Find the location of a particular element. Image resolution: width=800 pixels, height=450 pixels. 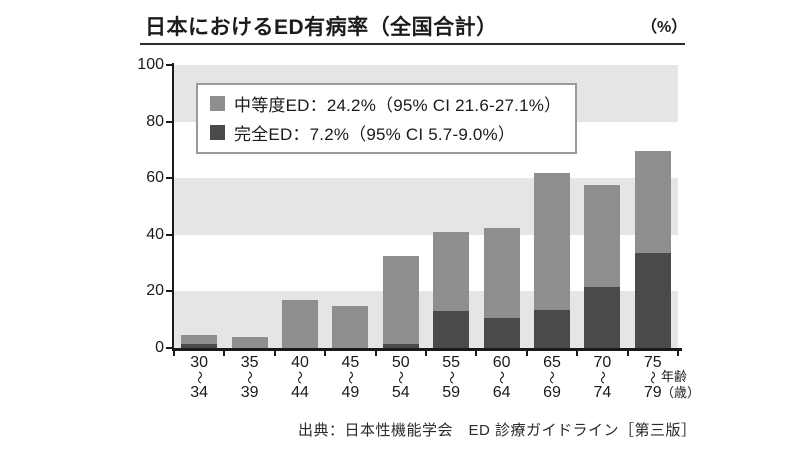

legend-item-moderate: 中等度ED：24.2%（95% CI 21.6-27.1%） is located at coordinates (385, 103).